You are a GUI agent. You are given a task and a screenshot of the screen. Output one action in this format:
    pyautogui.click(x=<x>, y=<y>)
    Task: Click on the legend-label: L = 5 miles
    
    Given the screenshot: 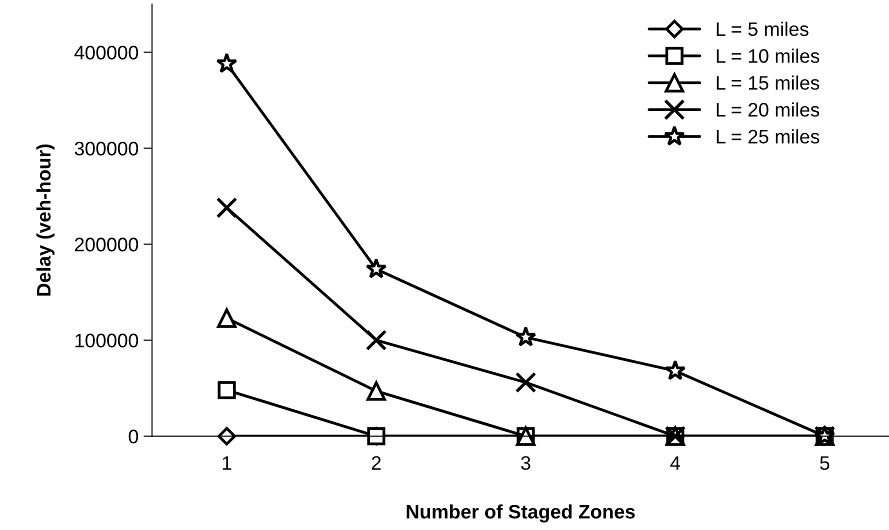 What is the action you would take?
    pyautogui.click(x=762, y=29)
    